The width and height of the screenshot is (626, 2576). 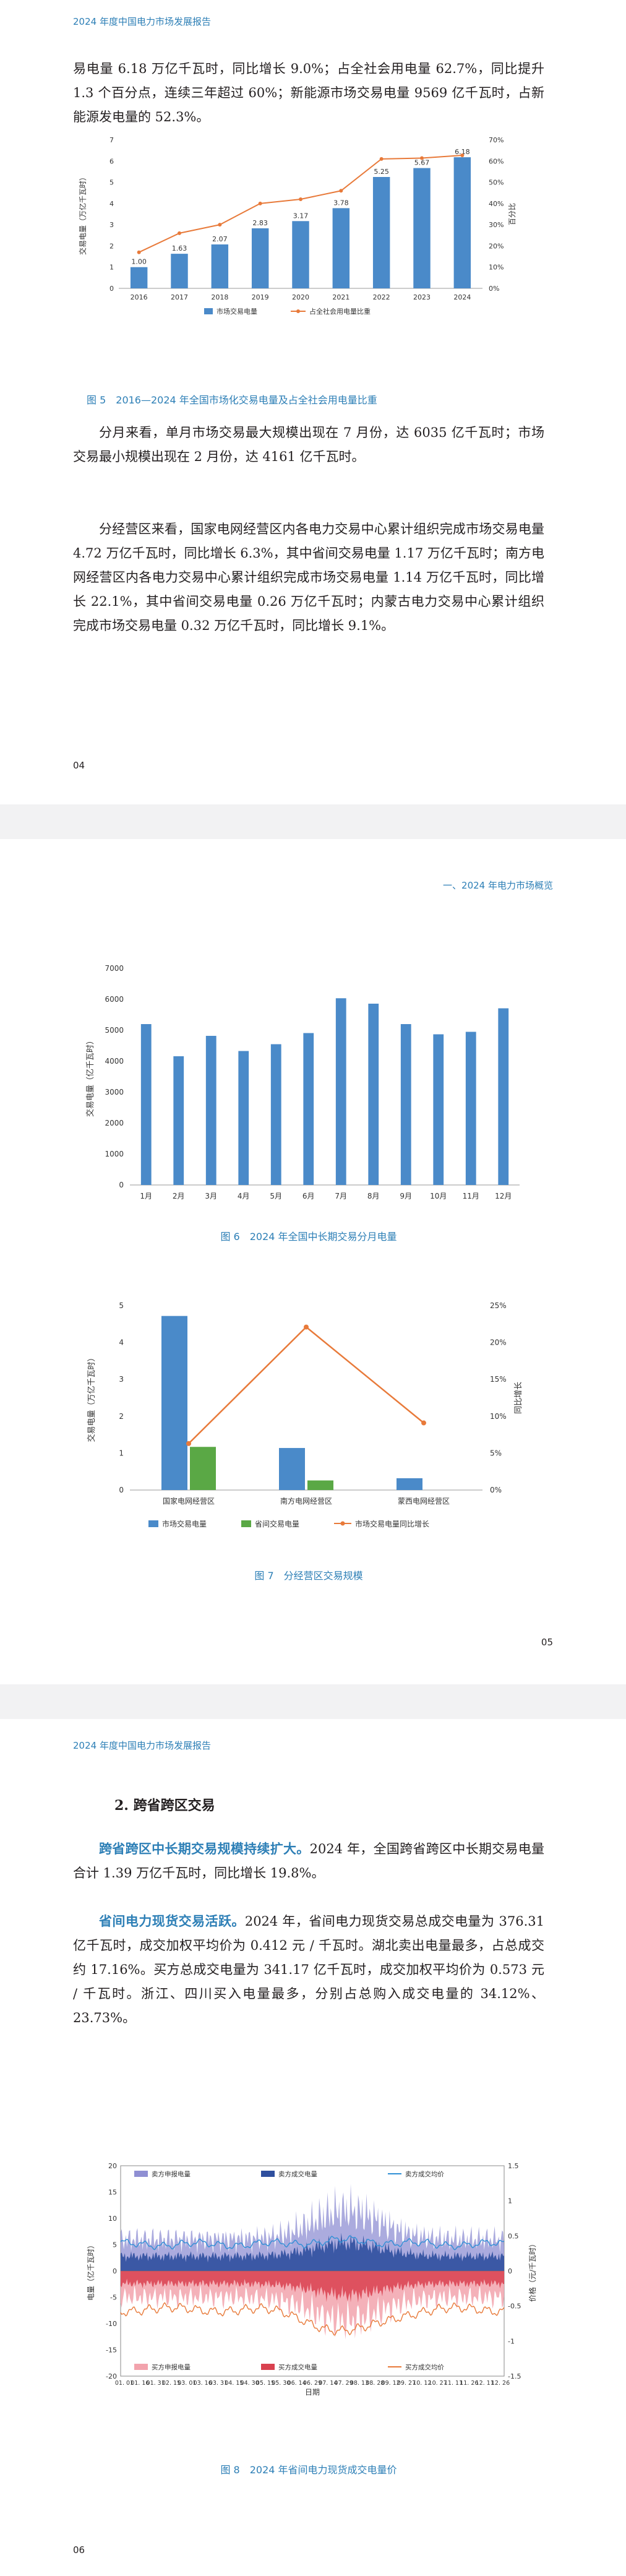 I want to click on seller-declared-area, so click(x=312, y=2227).